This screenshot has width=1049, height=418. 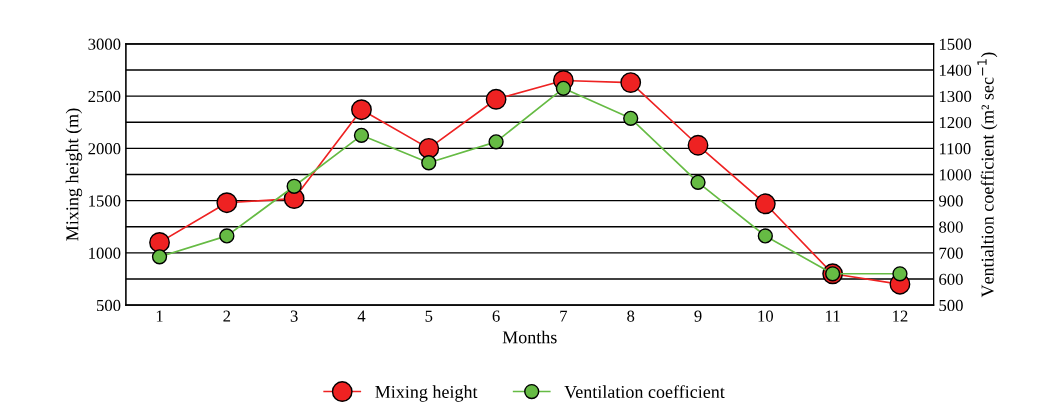 What do you see at coordinates (631, 316) in the screenshot?
I see `x-tick-label: 8` at bounding box center [631, 316].